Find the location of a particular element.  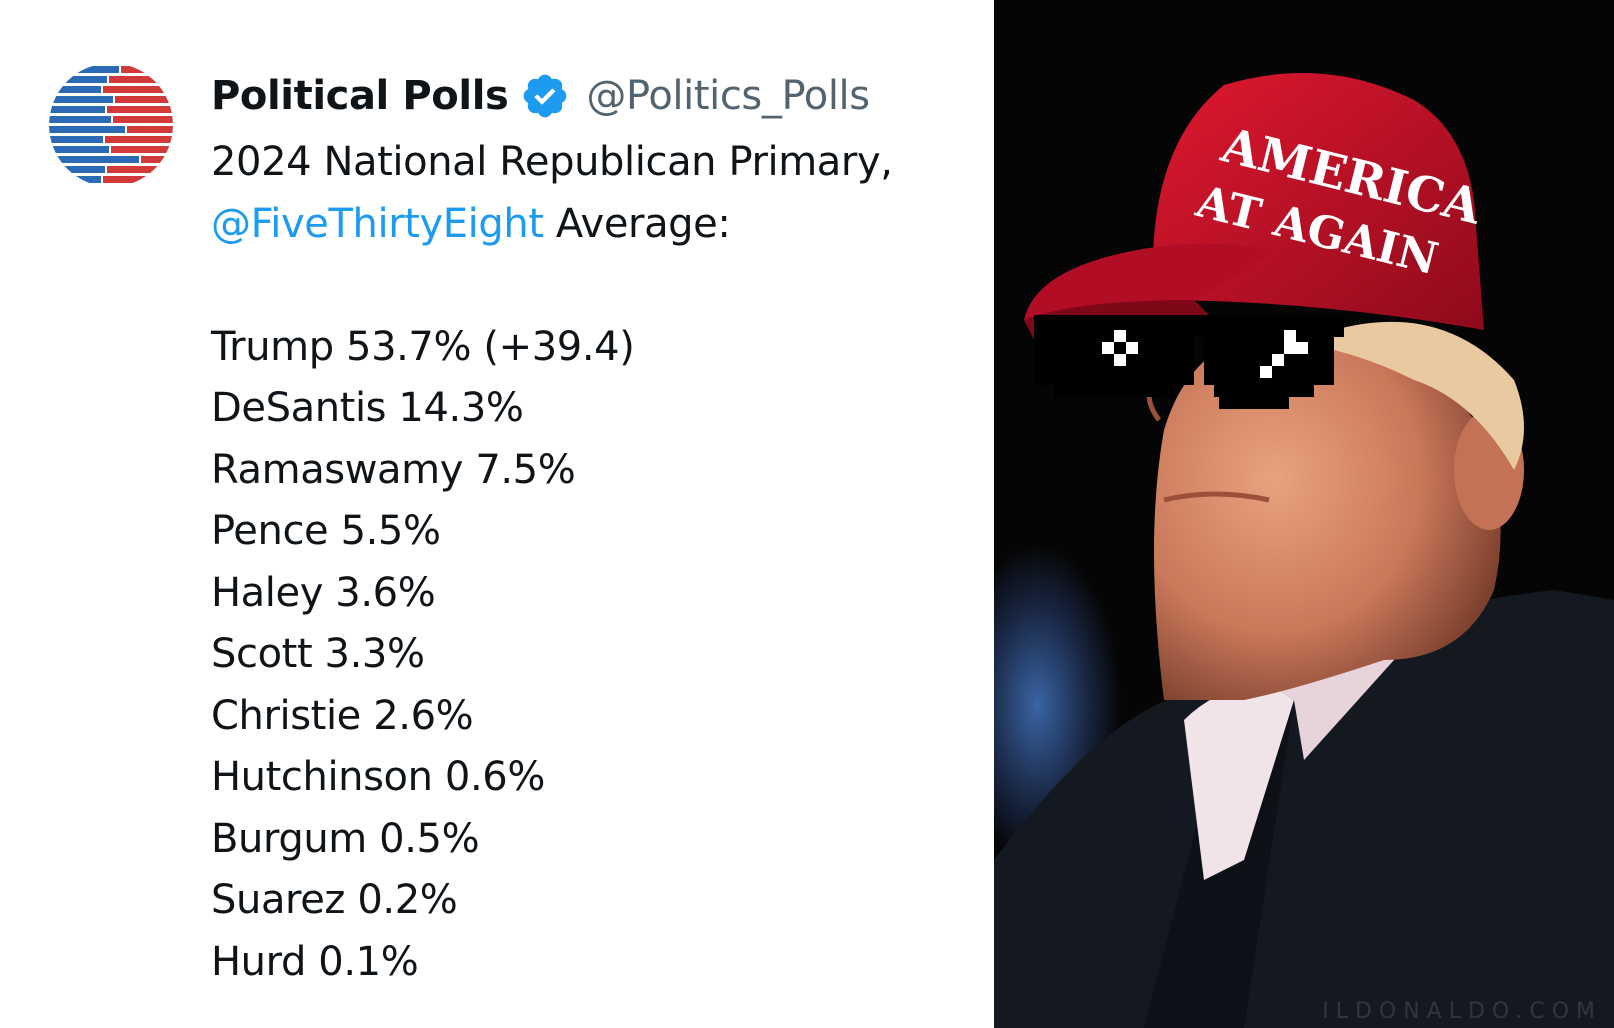

political-polls-logo-icon is located at coordinates (111, 125).